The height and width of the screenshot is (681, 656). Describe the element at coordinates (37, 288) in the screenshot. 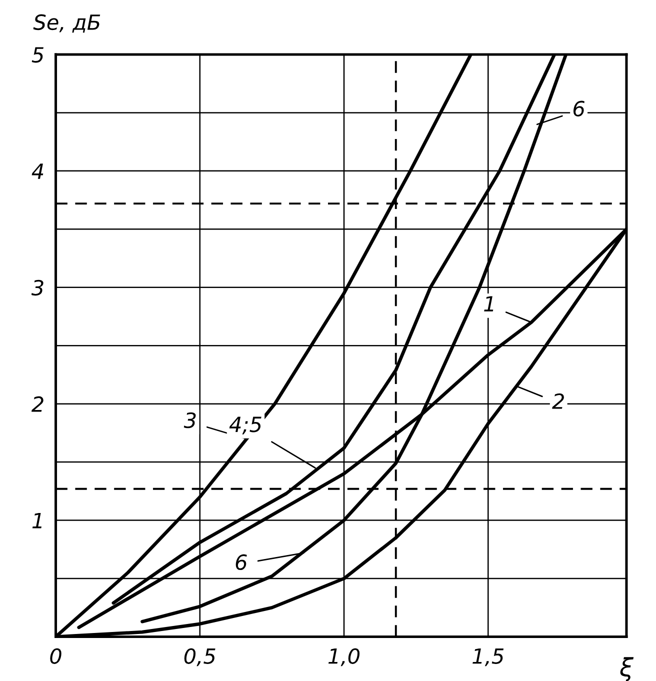

I see `y-tick-label: 3` at that location.